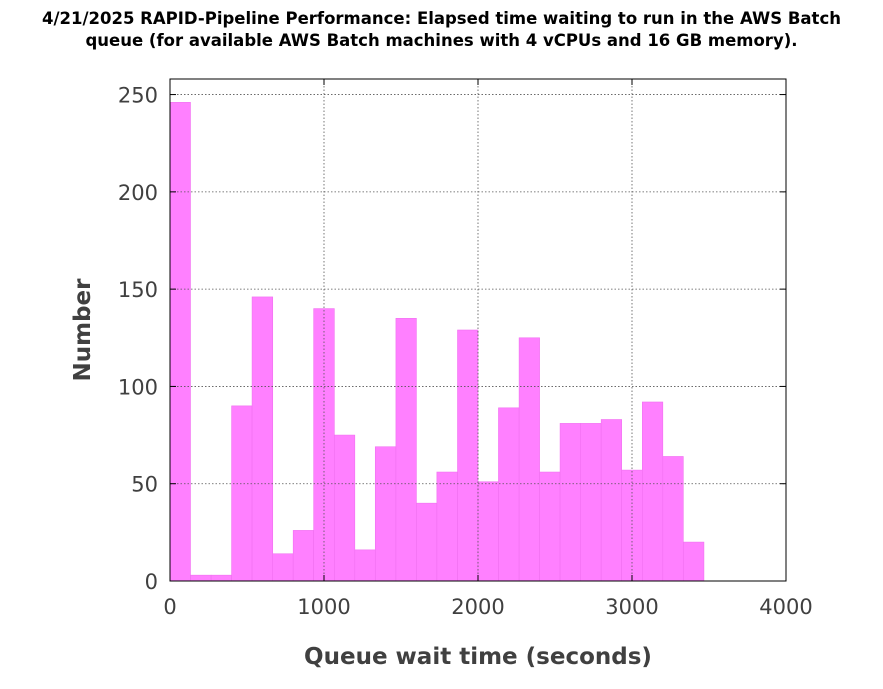  What do you see at coordinates (785, 607) in the screenshot?
I see `x-tick-label: 4000` at bounding box center [785, 607].